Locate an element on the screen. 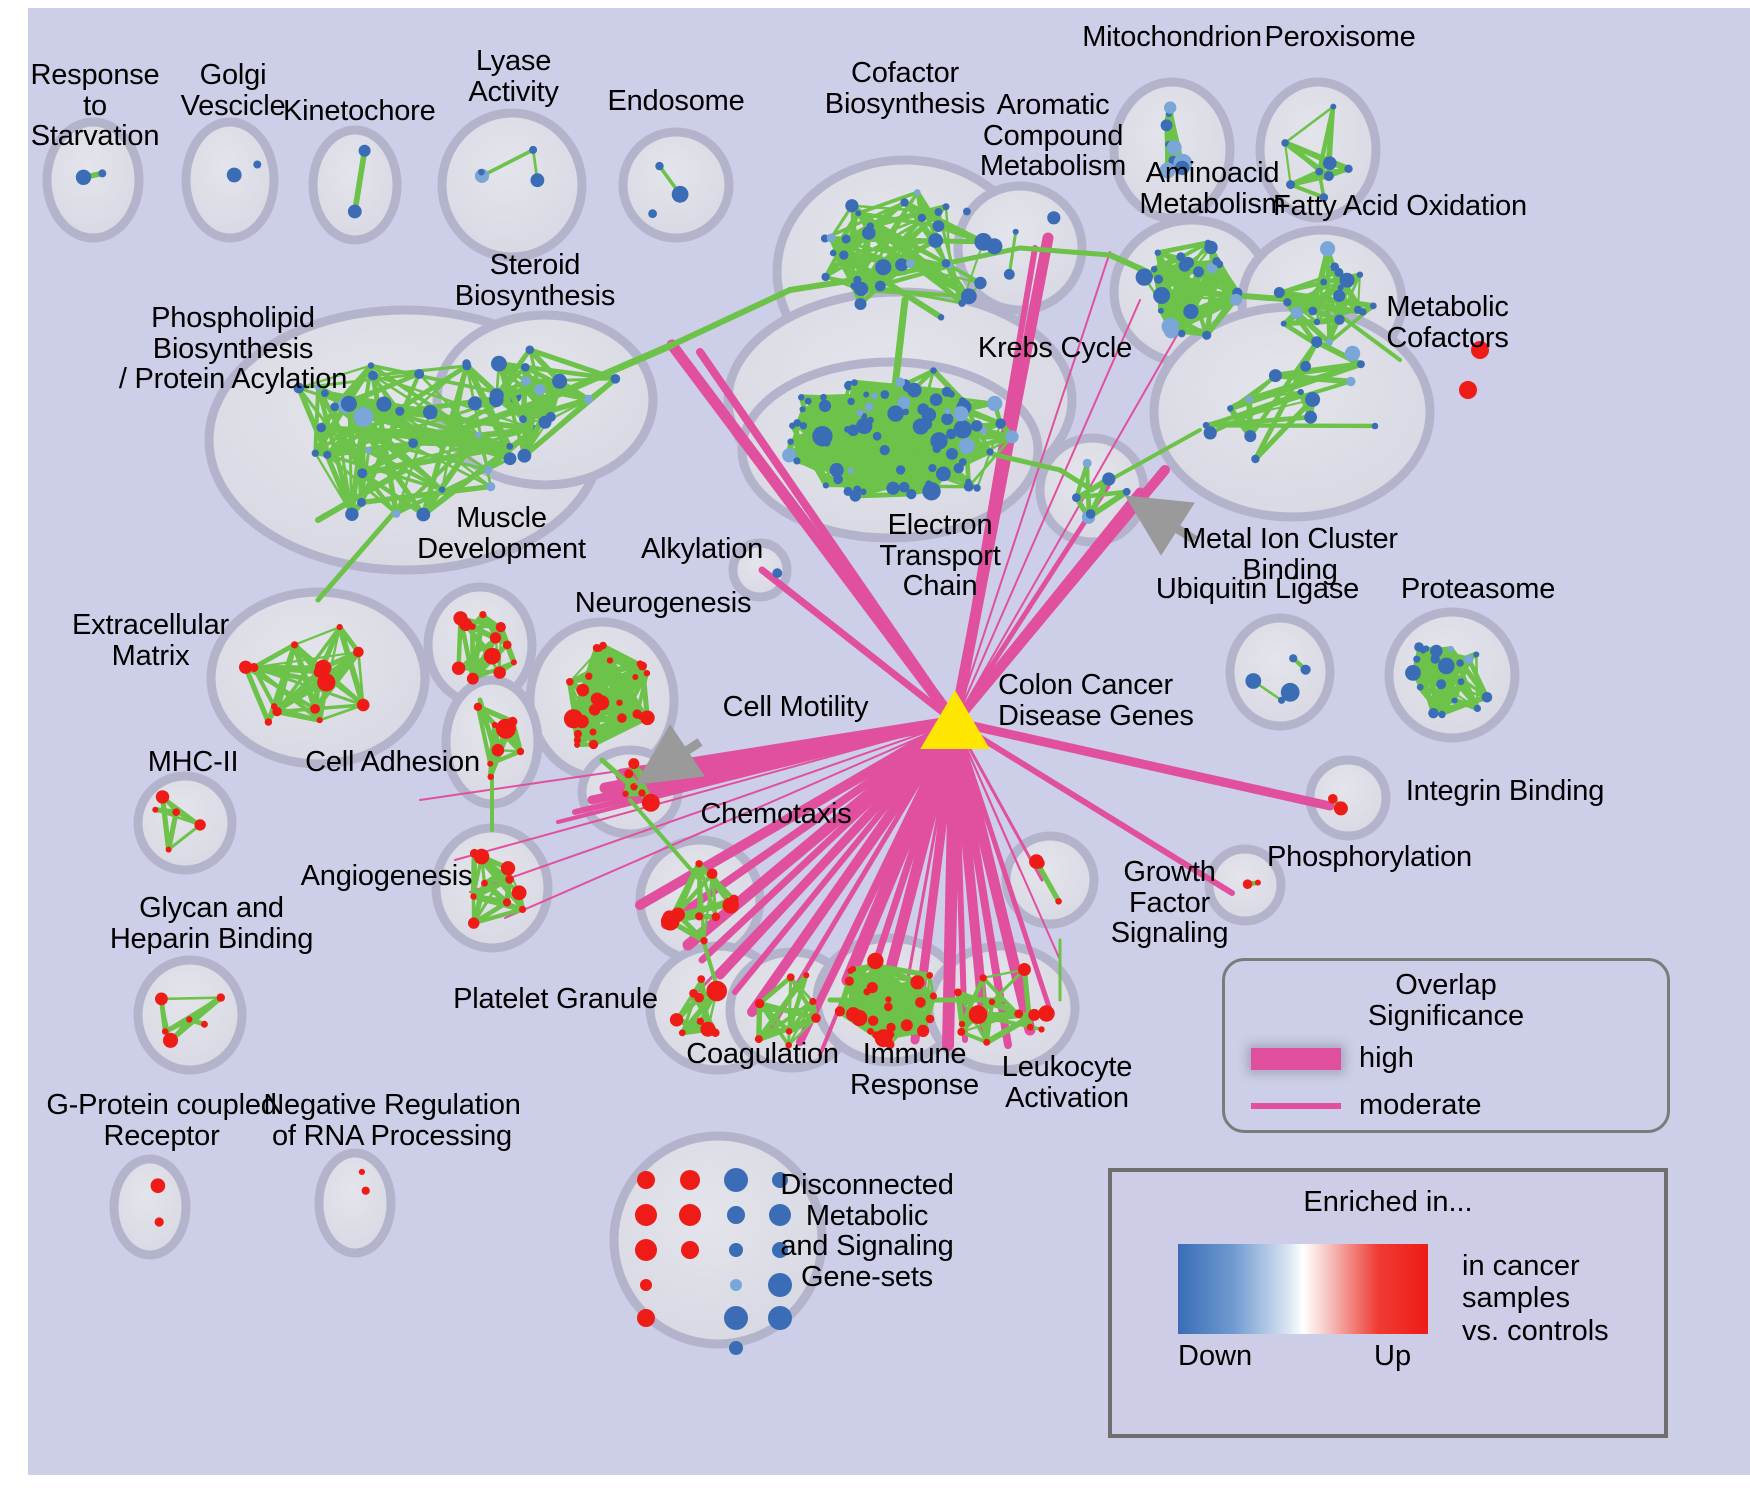 The width and height of the screenshot is (1750, 1507). gene-set-node-group-integrin-binding is located at coordinates (1338, 805).